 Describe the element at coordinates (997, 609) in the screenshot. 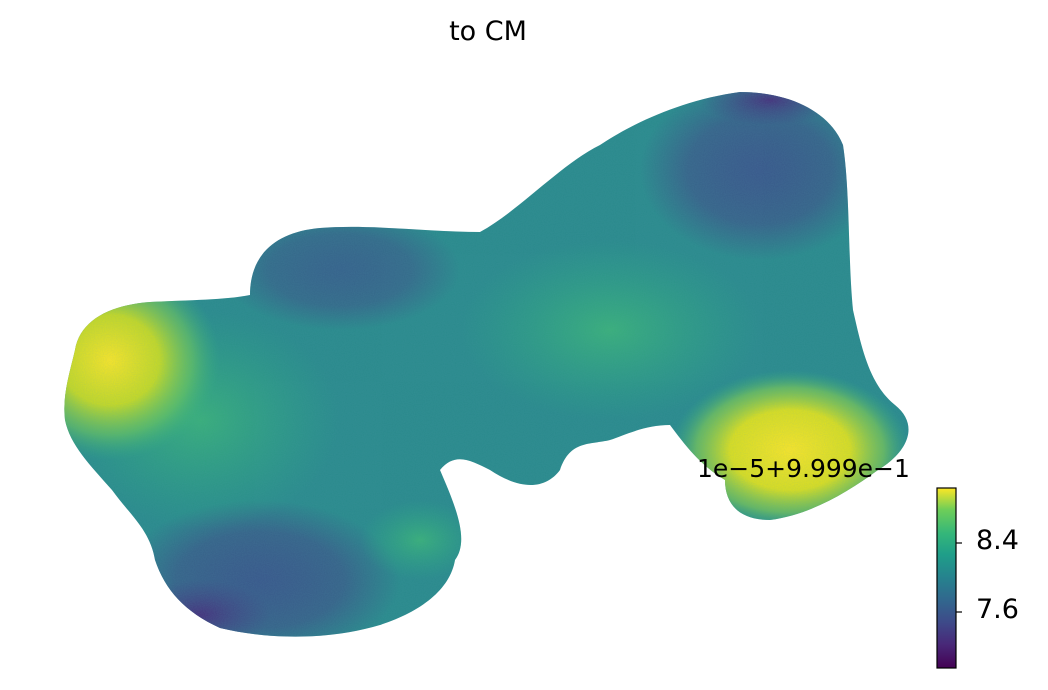

I see `colorbar-tick-label-7.6: 7.6` at that location.